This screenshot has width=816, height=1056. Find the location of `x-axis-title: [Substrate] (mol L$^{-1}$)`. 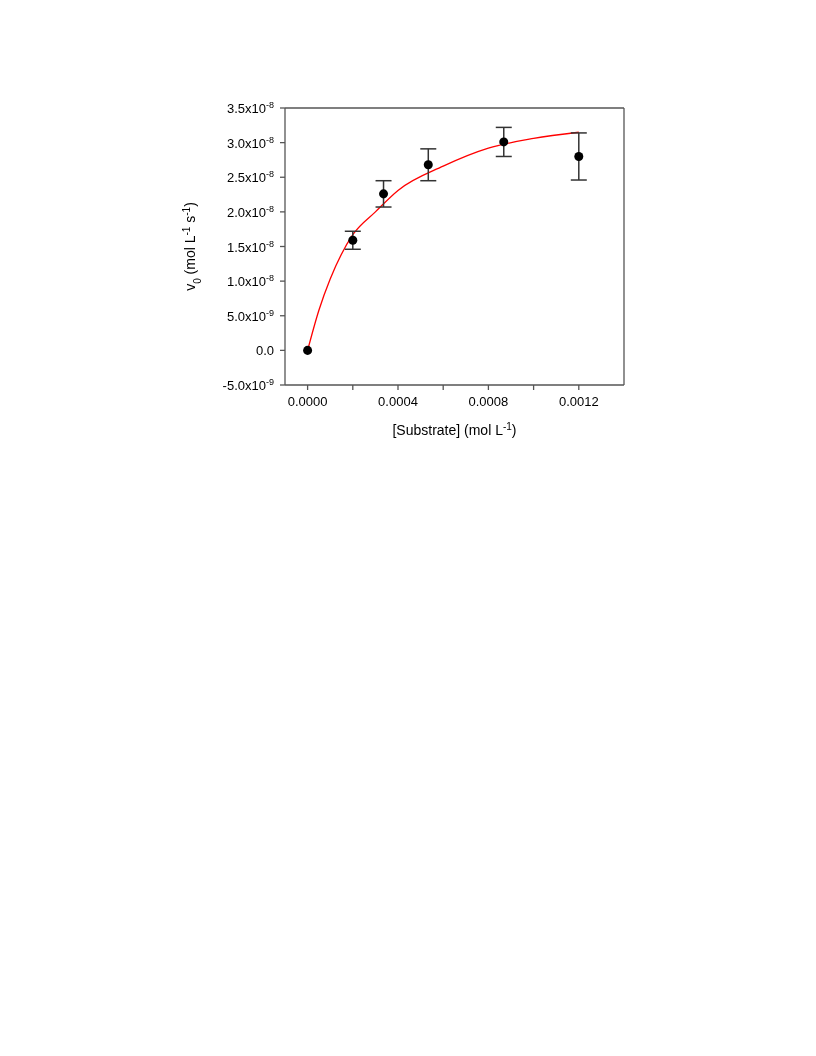

x-axis-title: [Substrate] (mol L$^{-1}$) is located at coordinates (454, 429).